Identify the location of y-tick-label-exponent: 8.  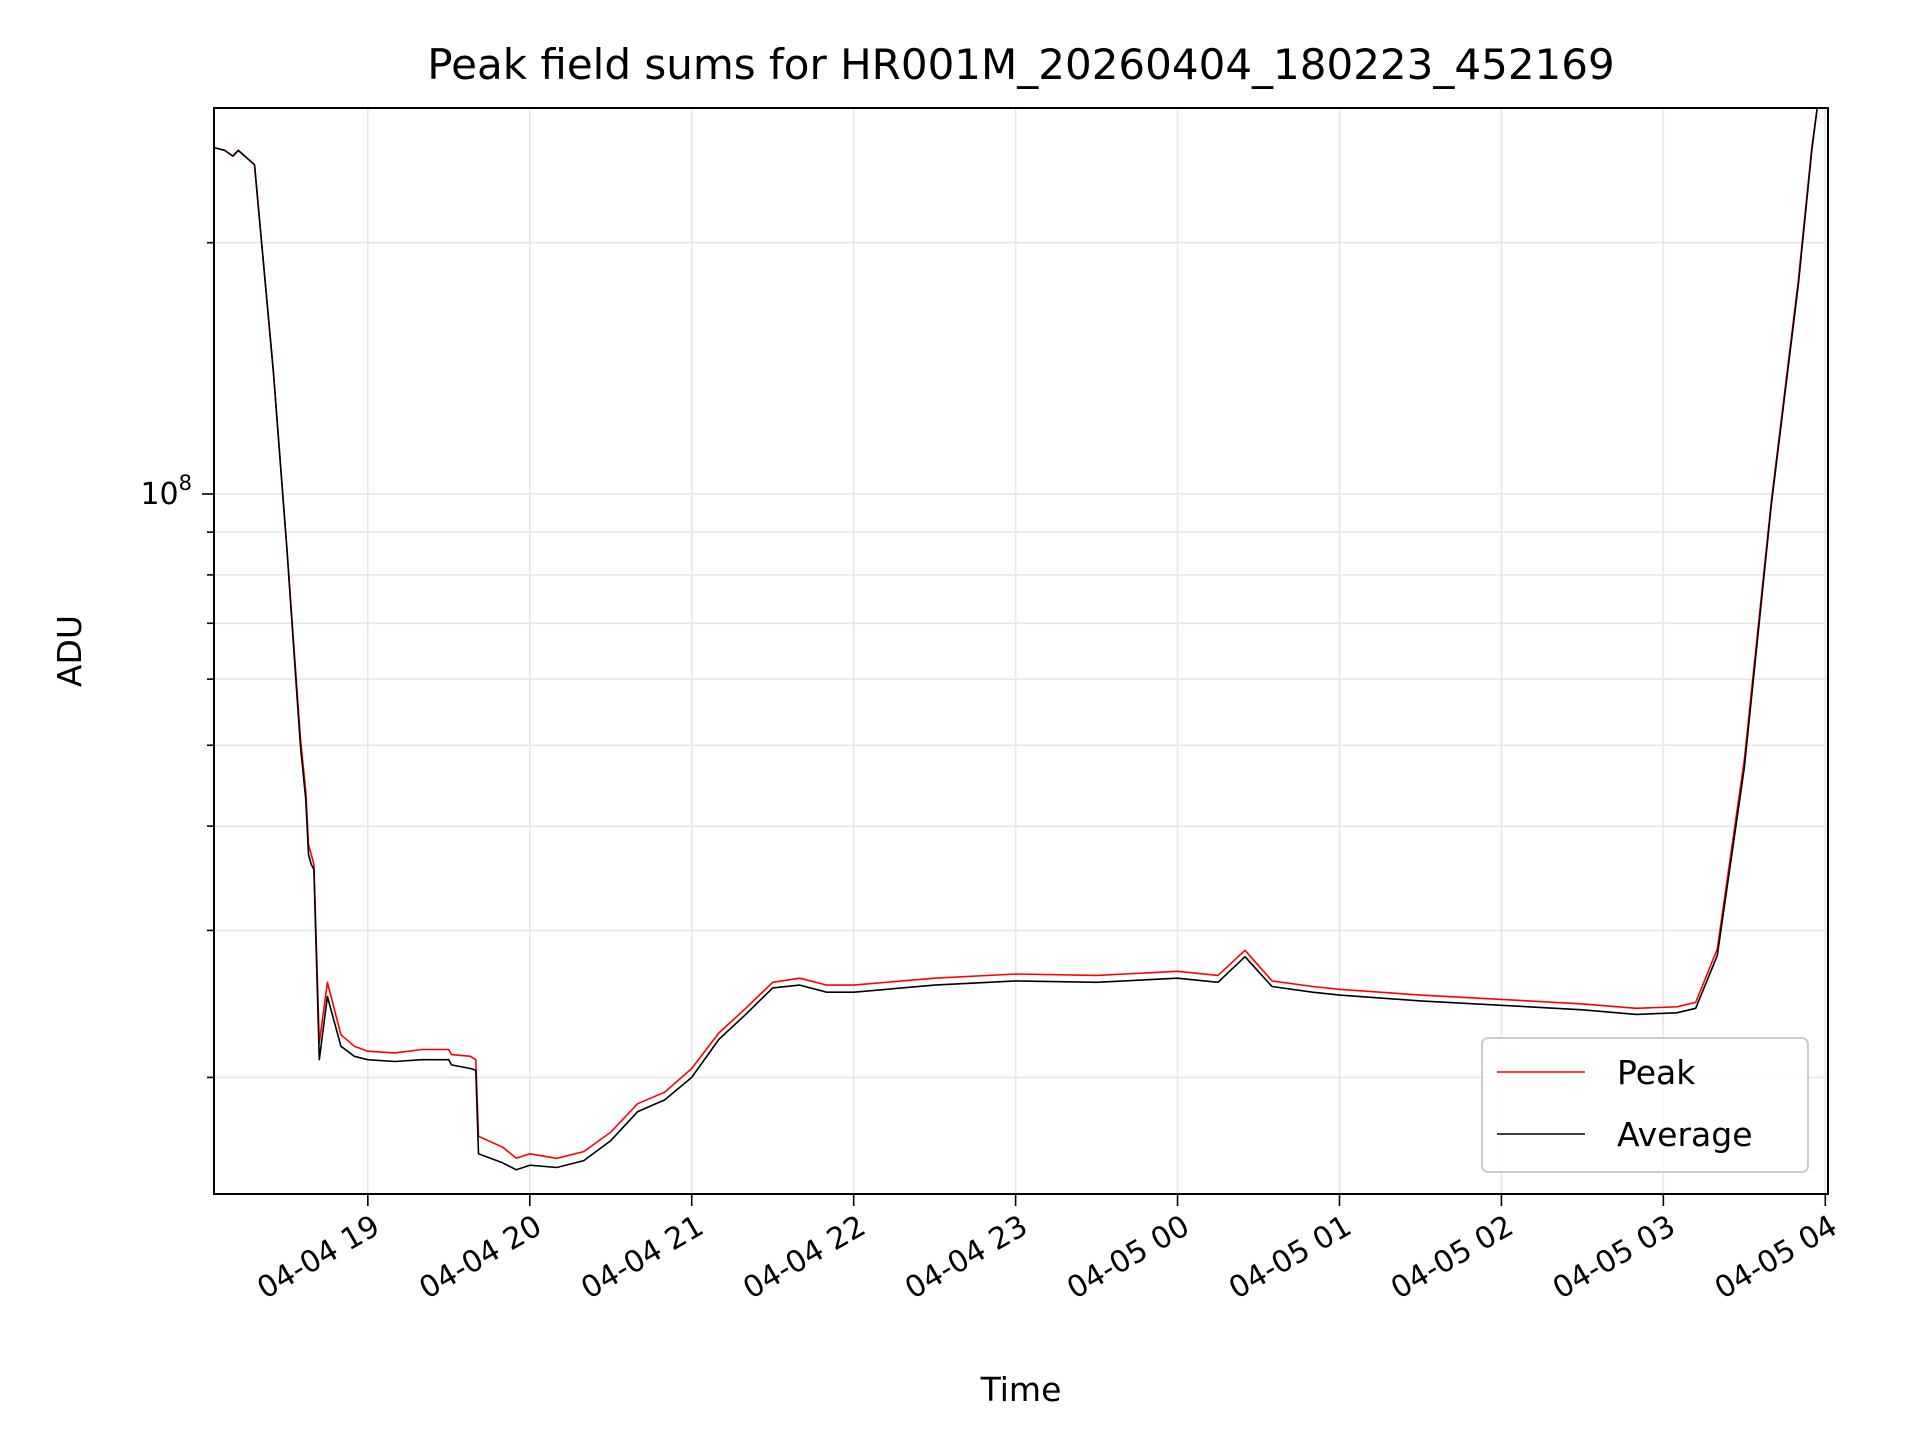
(185, 483).